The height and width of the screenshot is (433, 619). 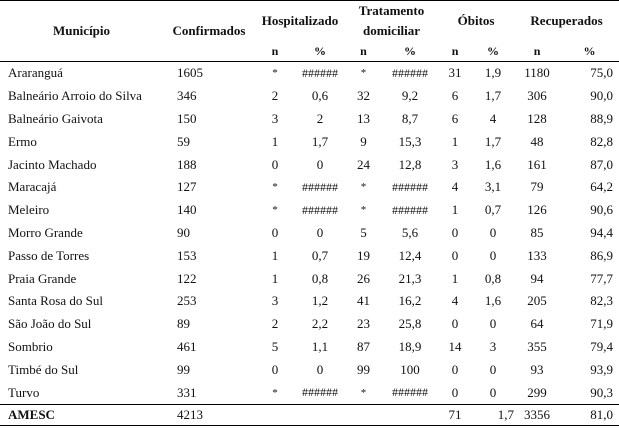 I want to click on header-obitos: Óbitos, so click(x=476, y=20).